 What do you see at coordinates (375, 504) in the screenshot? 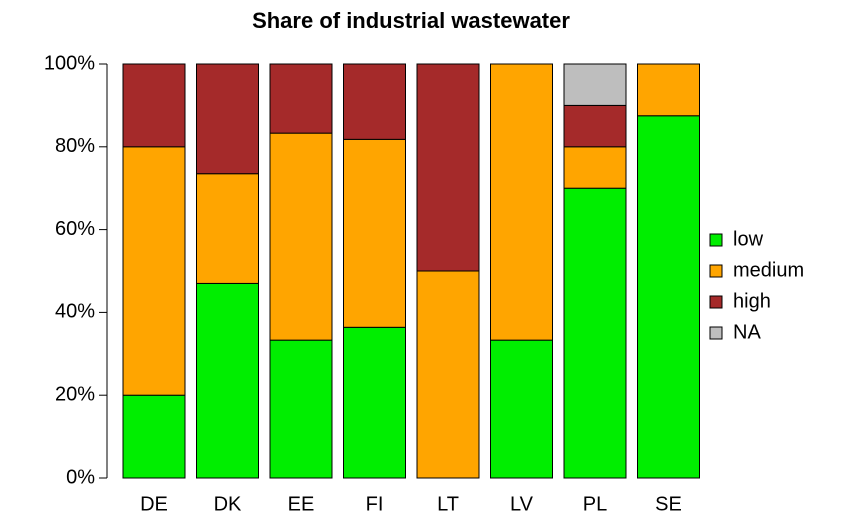
I see `x-tick-label: FI` at bounding box center [375, 504].